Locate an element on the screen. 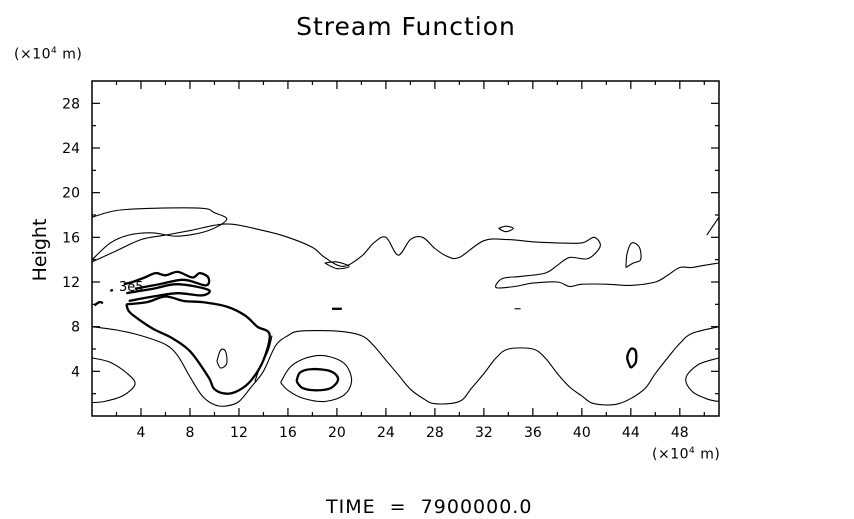  x-tick-label: 8 is located at coordinates (190, 433).